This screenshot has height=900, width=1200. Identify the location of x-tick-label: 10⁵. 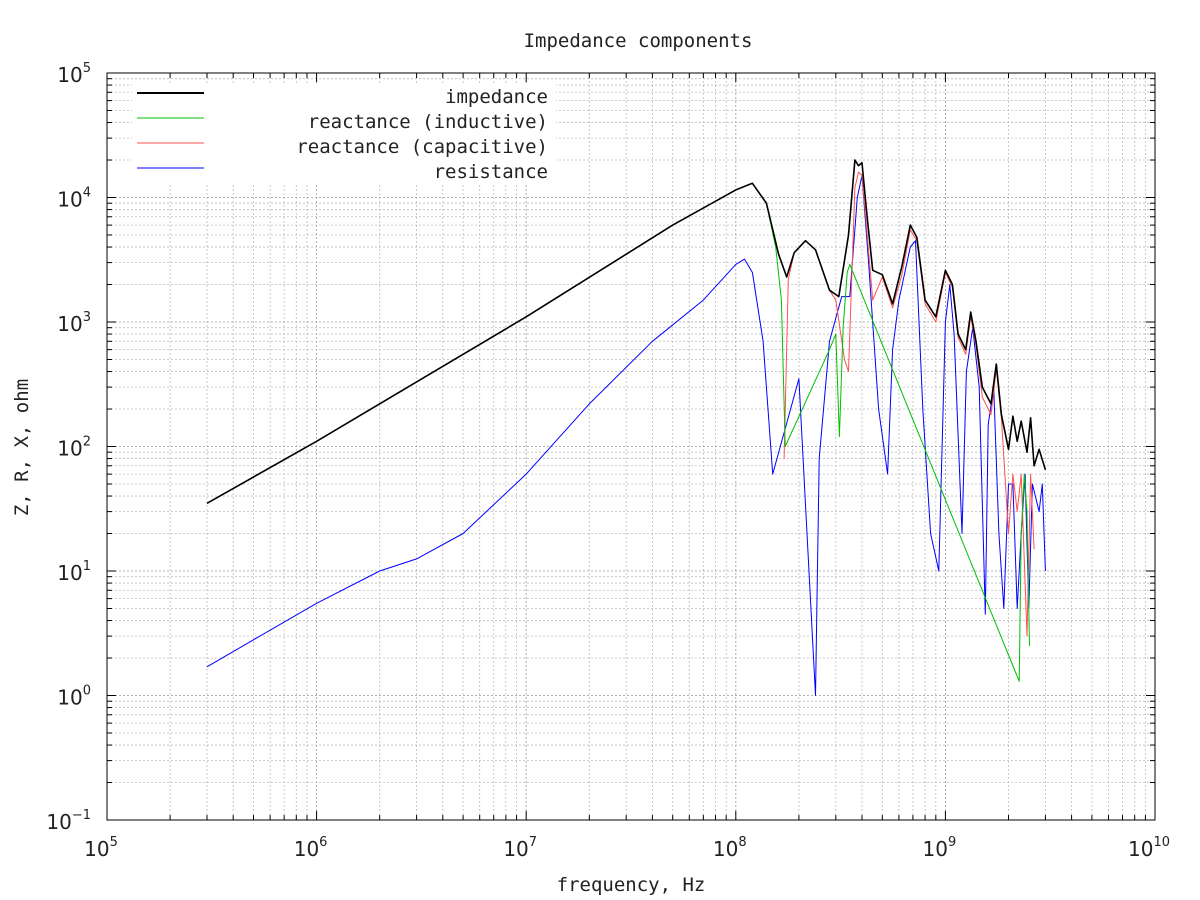
(101, 848).